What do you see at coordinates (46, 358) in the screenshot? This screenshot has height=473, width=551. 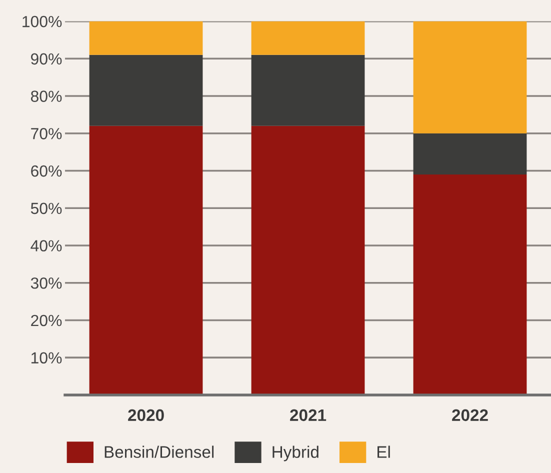 I see `y-tick-label: 10%` at bounding box center [46, 358].